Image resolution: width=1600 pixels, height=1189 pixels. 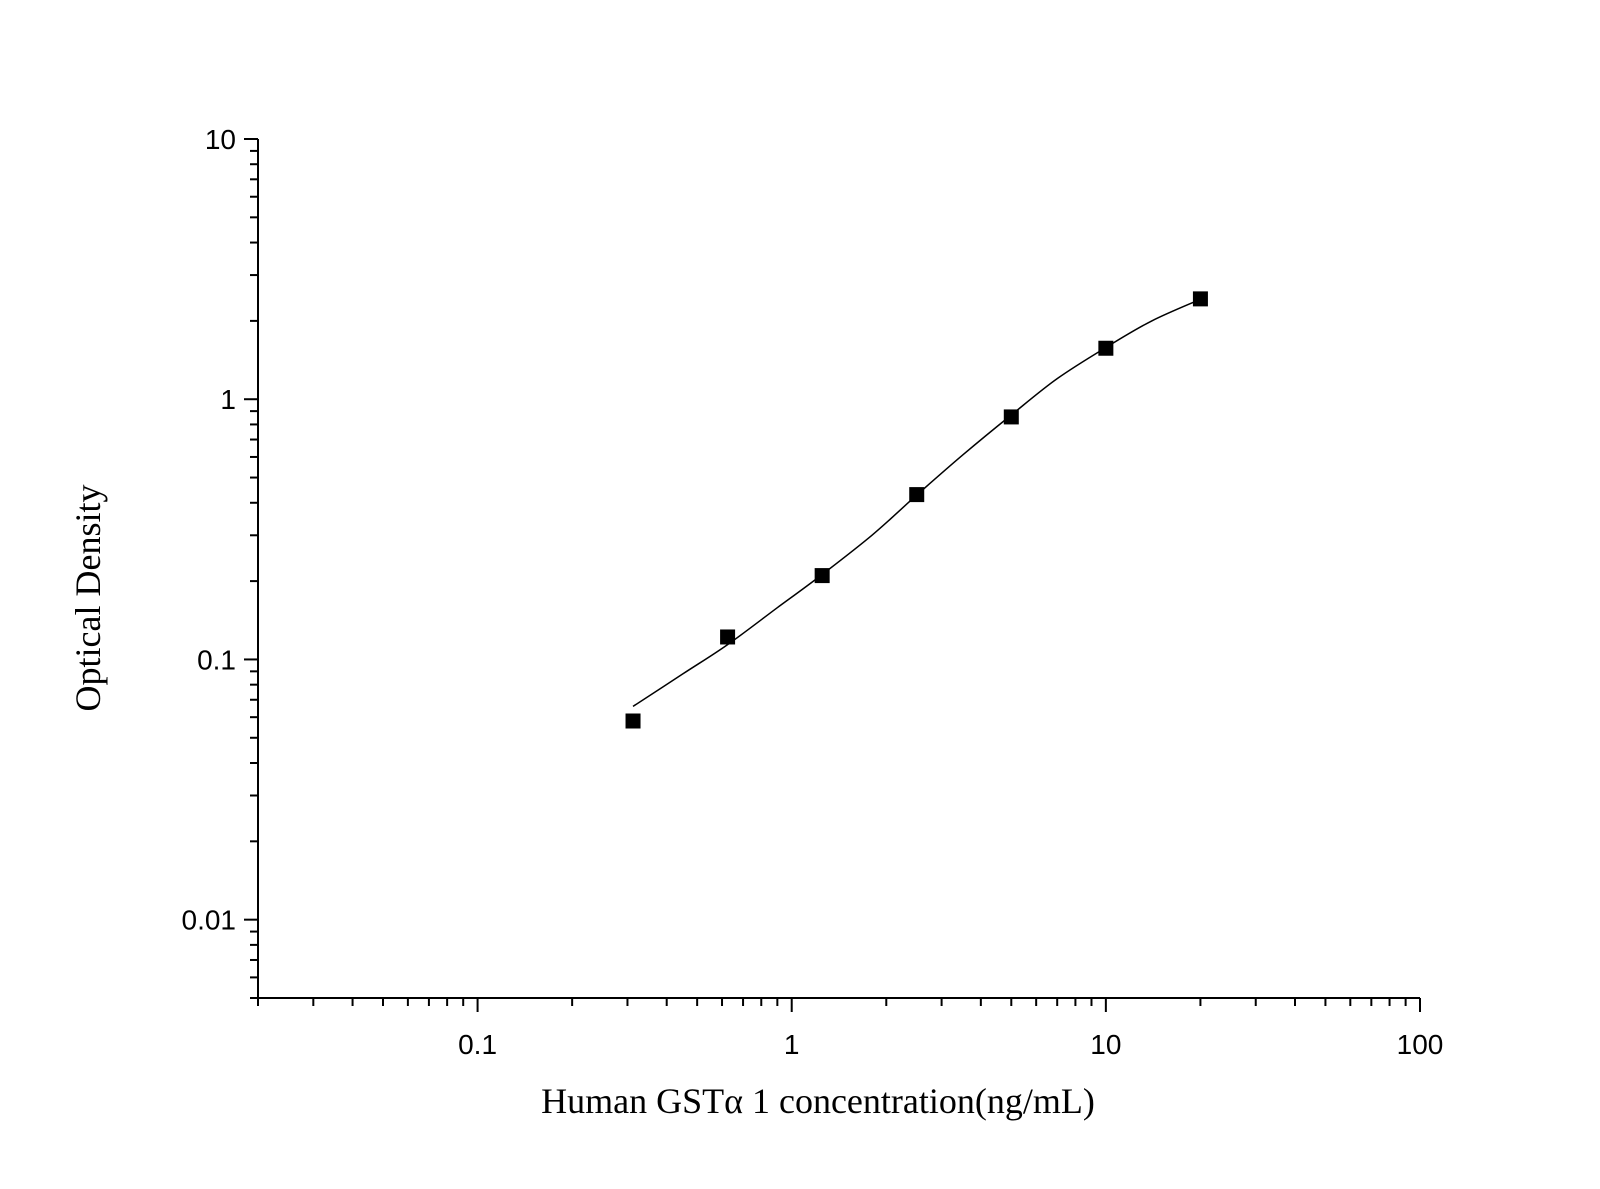 What do you see at coordinates (209, 920) in the screenshot?
I see `y-tick-label: 0.01` at bounding box center [209, 920].